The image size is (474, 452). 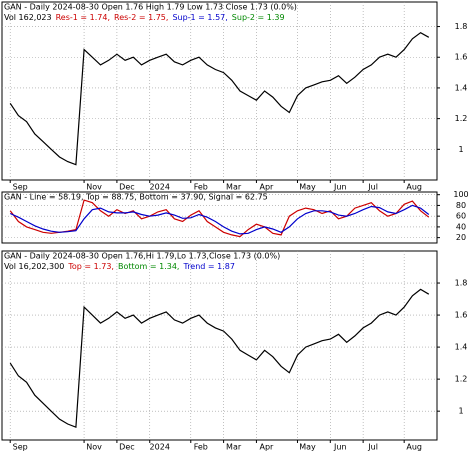 What do you see at coordinates (461, 205) in the screenshot?
I see `y-tick-label: 80` at bounding box center [461, 205].